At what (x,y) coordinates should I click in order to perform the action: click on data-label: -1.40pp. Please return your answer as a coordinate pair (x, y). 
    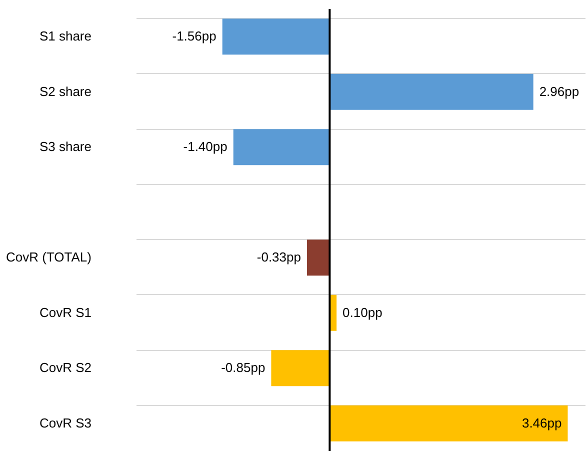
    Looking at the image, I should click on (205, 146).